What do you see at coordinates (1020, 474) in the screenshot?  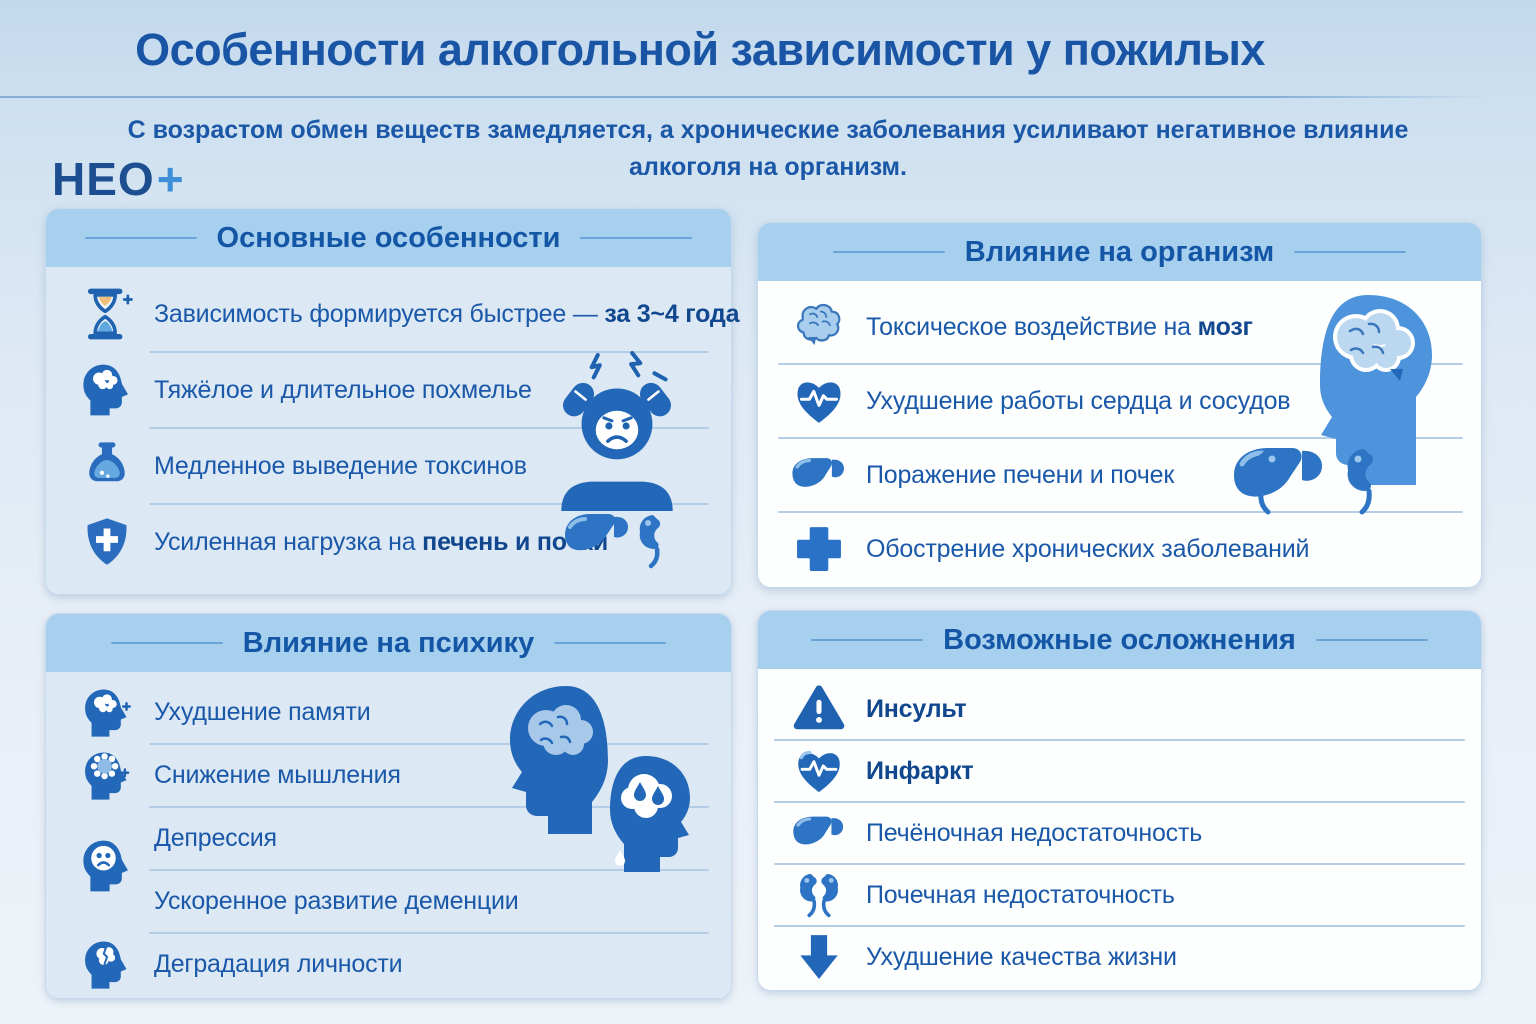 I see `item-text: Поражение печени и почек` at bounding box center [1020, 474].